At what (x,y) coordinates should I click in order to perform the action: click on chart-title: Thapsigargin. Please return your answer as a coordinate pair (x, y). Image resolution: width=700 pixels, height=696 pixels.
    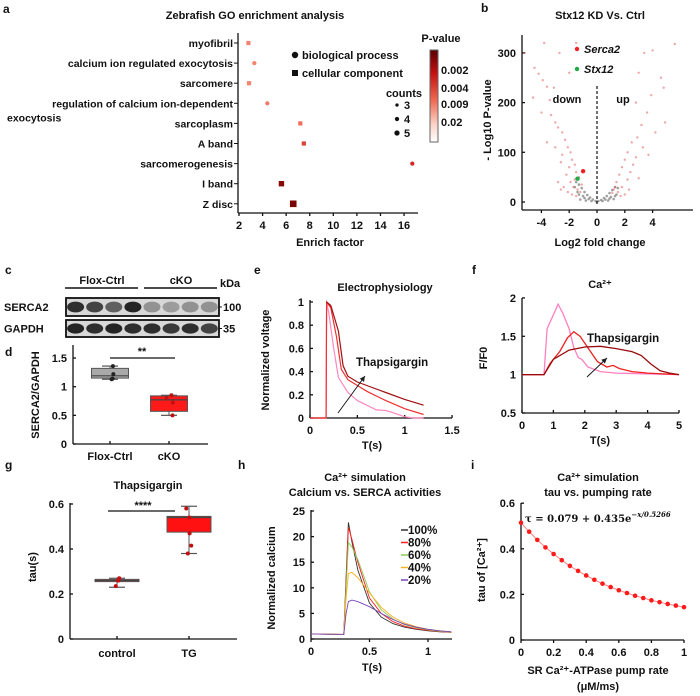
    Looking at the image, I should click on (147, 486).